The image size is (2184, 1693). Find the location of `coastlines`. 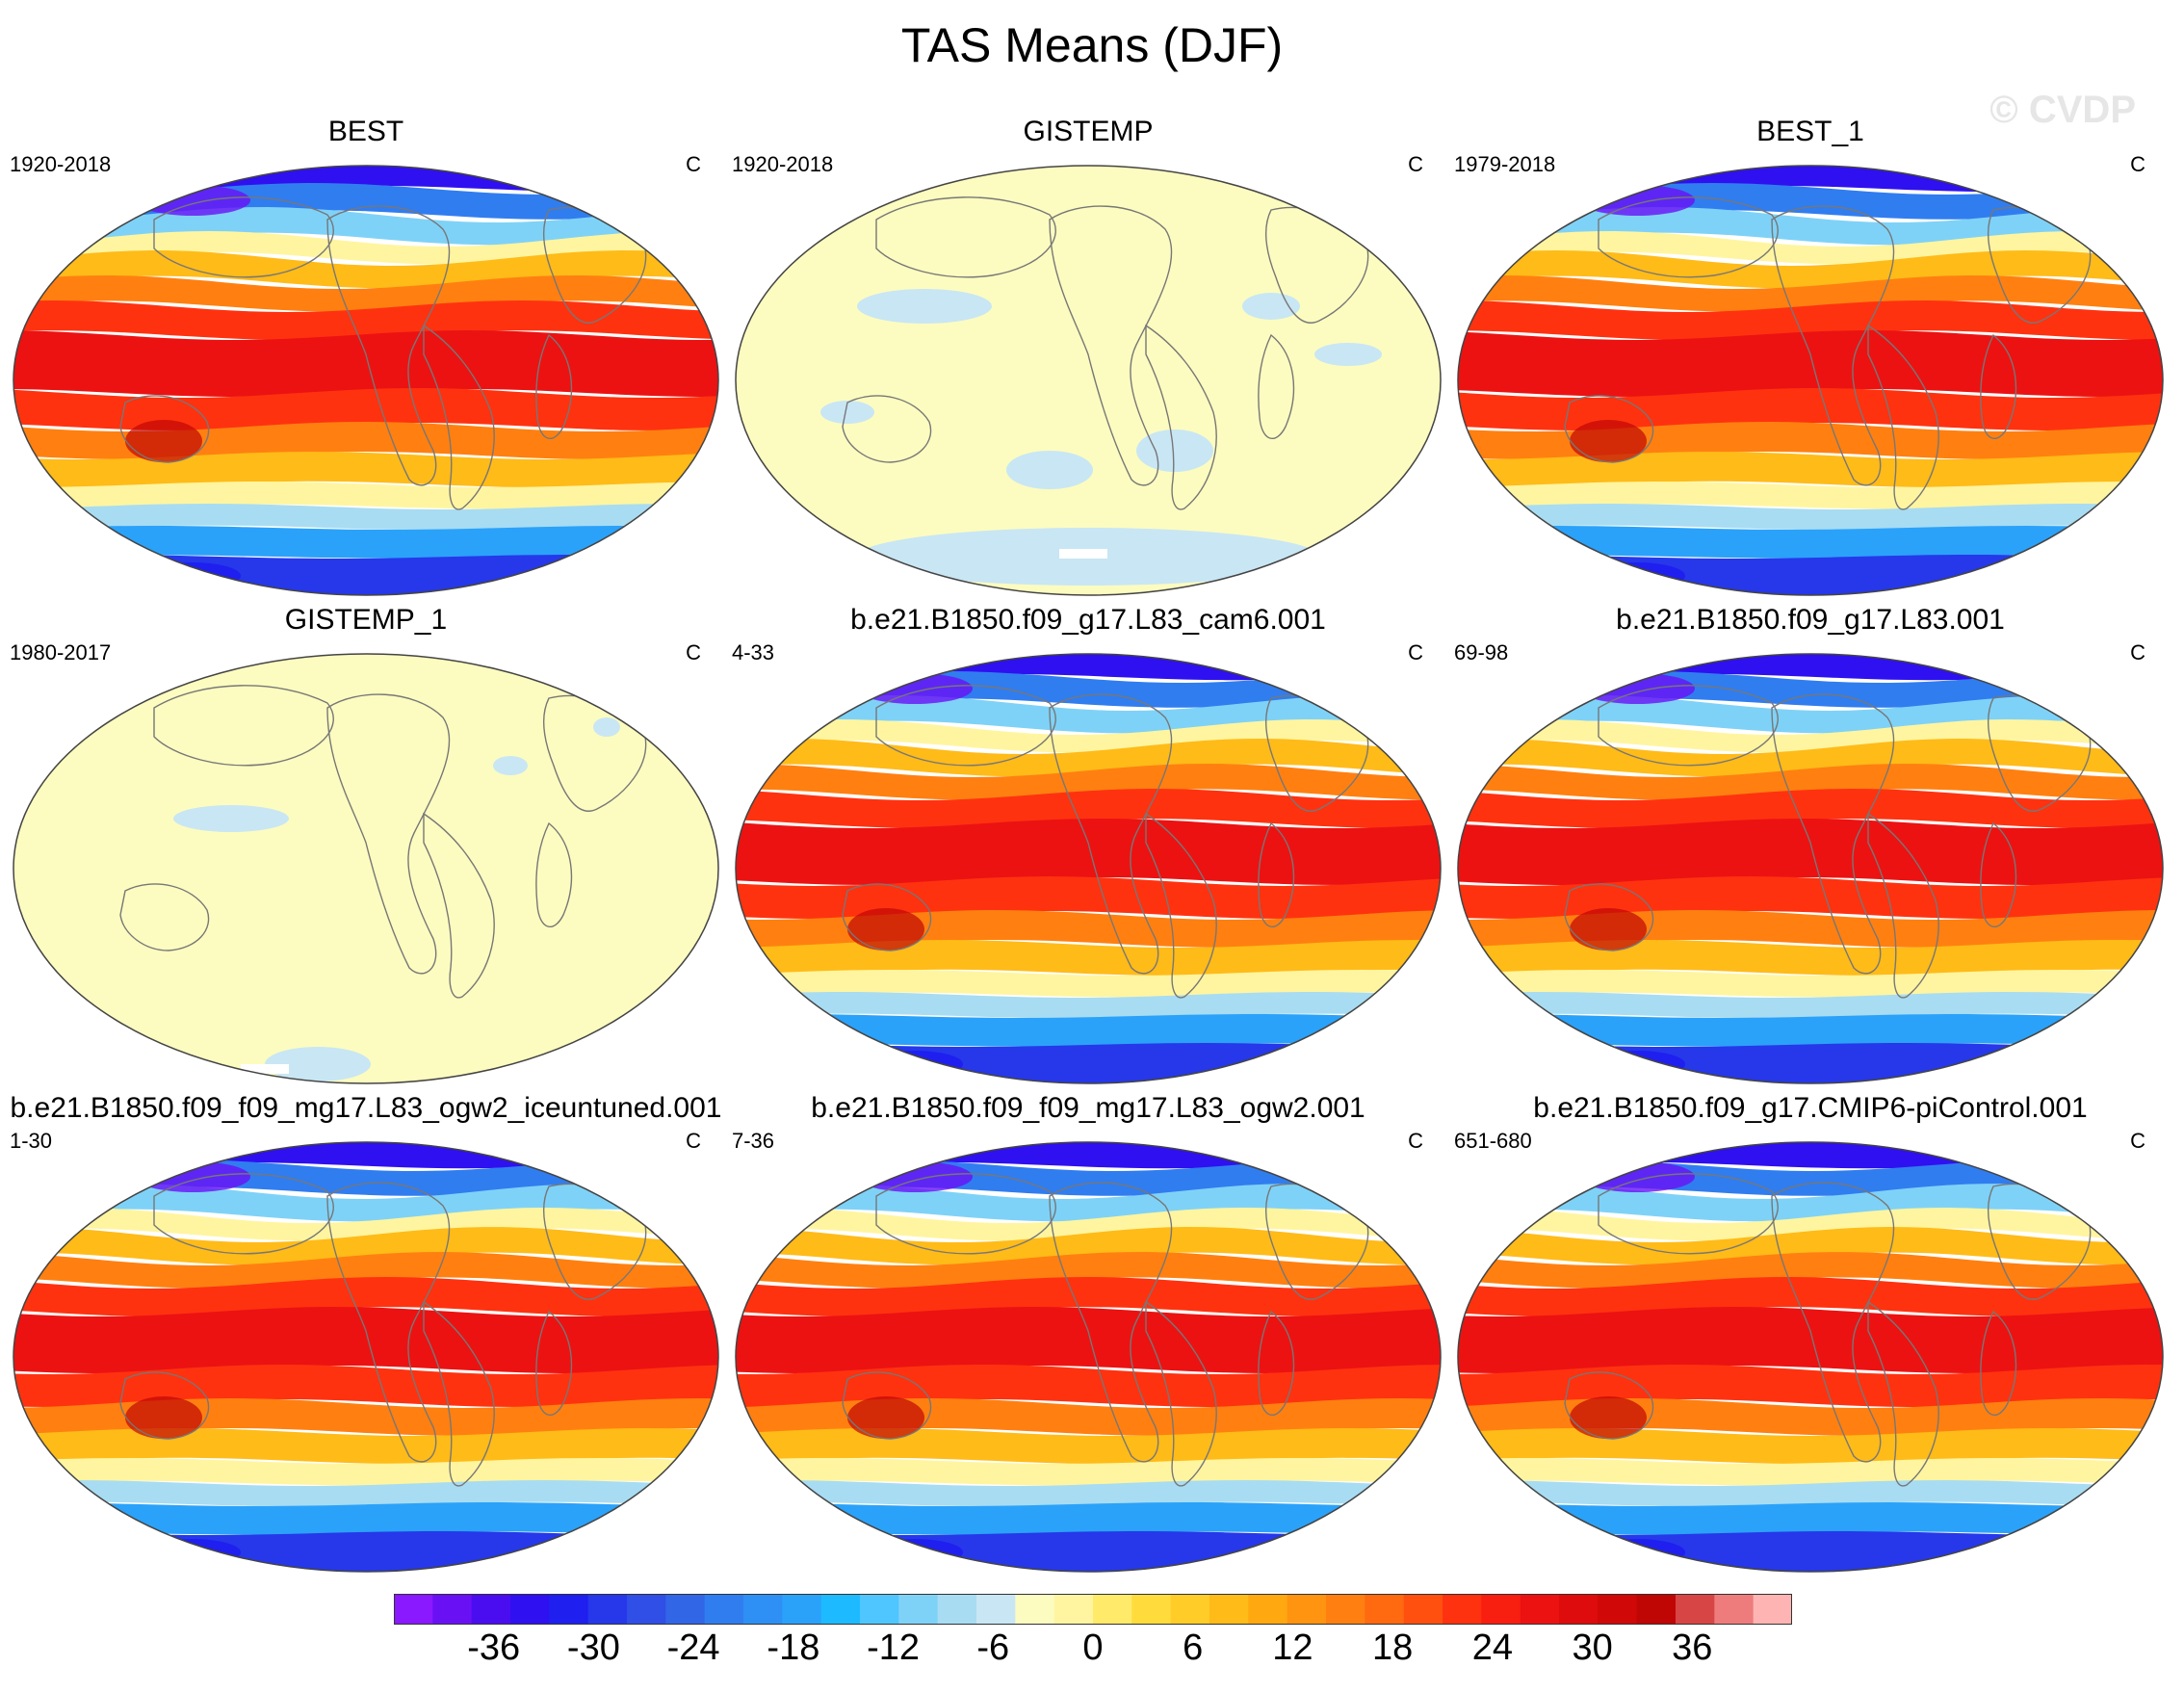

coastlines is located at coordinates (1105, 1330).